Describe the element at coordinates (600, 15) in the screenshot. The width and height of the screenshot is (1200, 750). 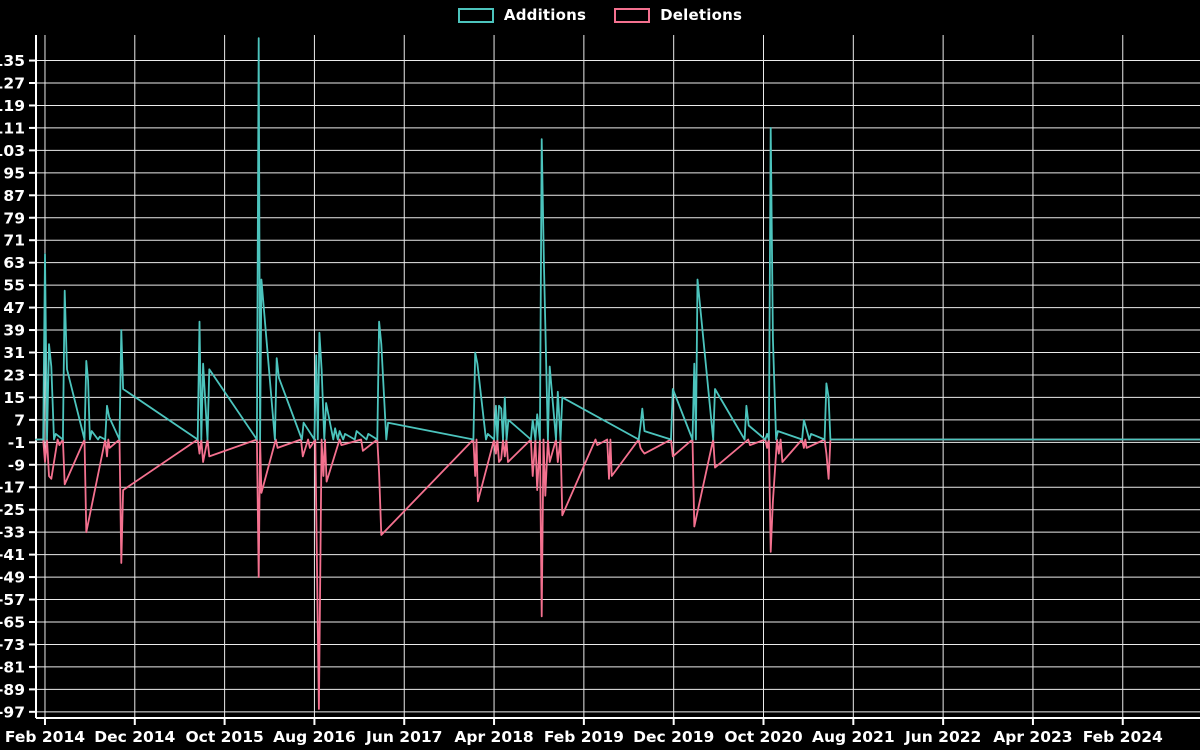
I see `legend: Additions Deletions` at that location.